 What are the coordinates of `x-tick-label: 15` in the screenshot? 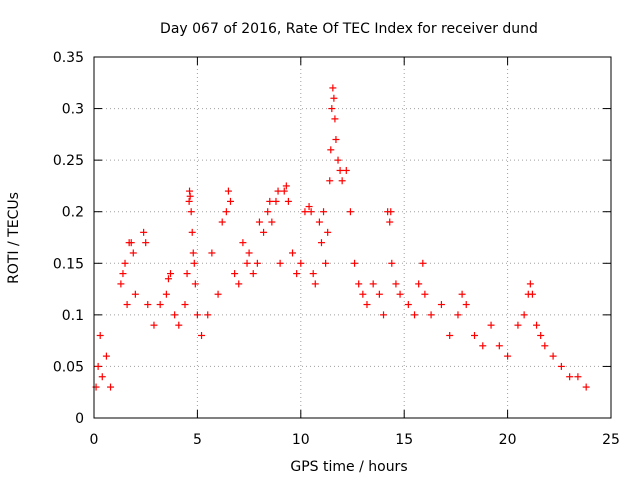 It's located at (404, 440).